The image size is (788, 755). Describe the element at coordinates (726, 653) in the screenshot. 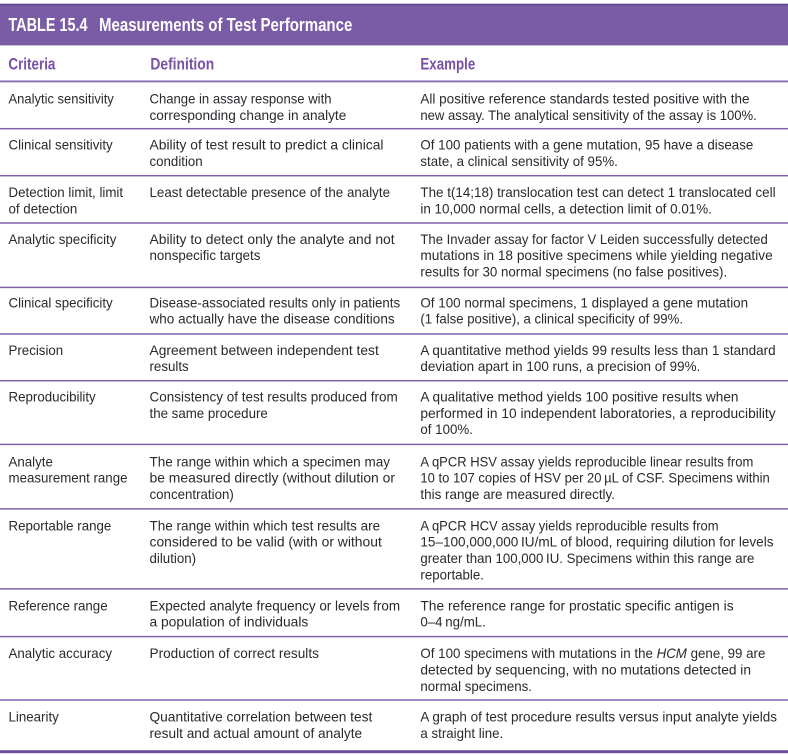

I see `svg-text: gene, 99 are` at that location.